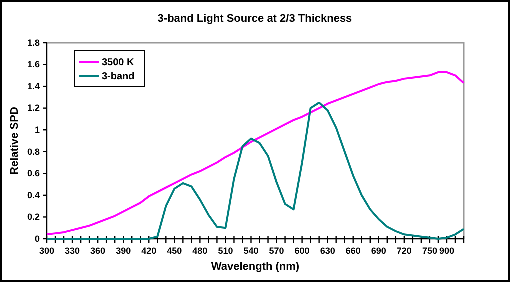 The image size is (510, 282). What do you see at coordinates (33, 217) in the screenshot?
I see `y-tick-label: 0.2` at bounding box center [33, 217].